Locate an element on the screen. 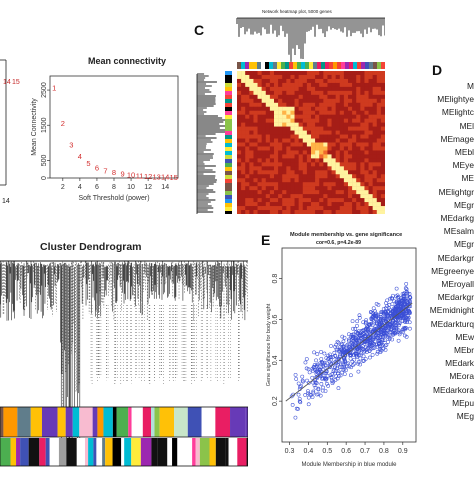 The width and height of the screenshot is (474, 479). x-tick-label: 0.9 is located at coordinates (403, 451).